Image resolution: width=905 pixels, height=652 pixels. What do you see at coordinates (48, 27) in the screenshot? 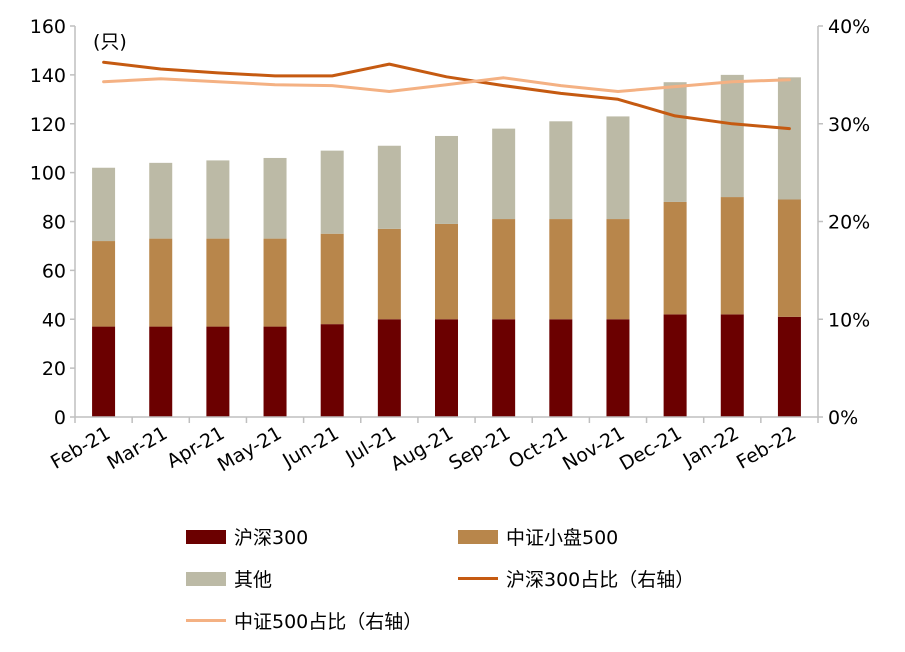
I see `left-tick-label-8: 160` at bounding box center [48, 27].